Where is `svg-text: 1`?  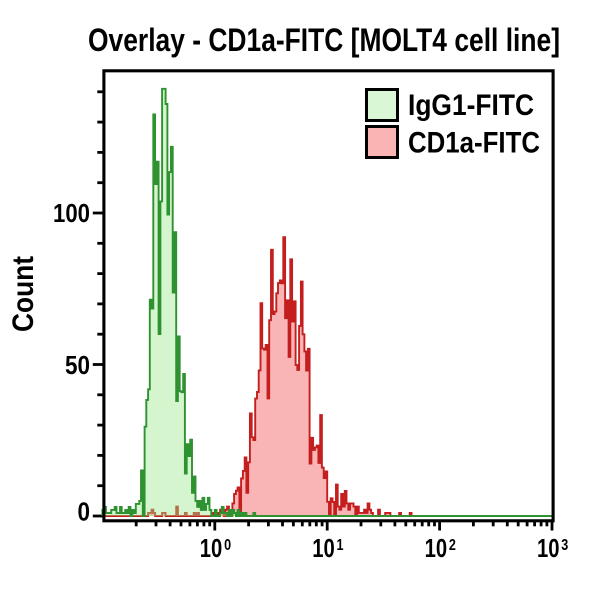 svg-text: 1 is located at coordinates (340, 545).